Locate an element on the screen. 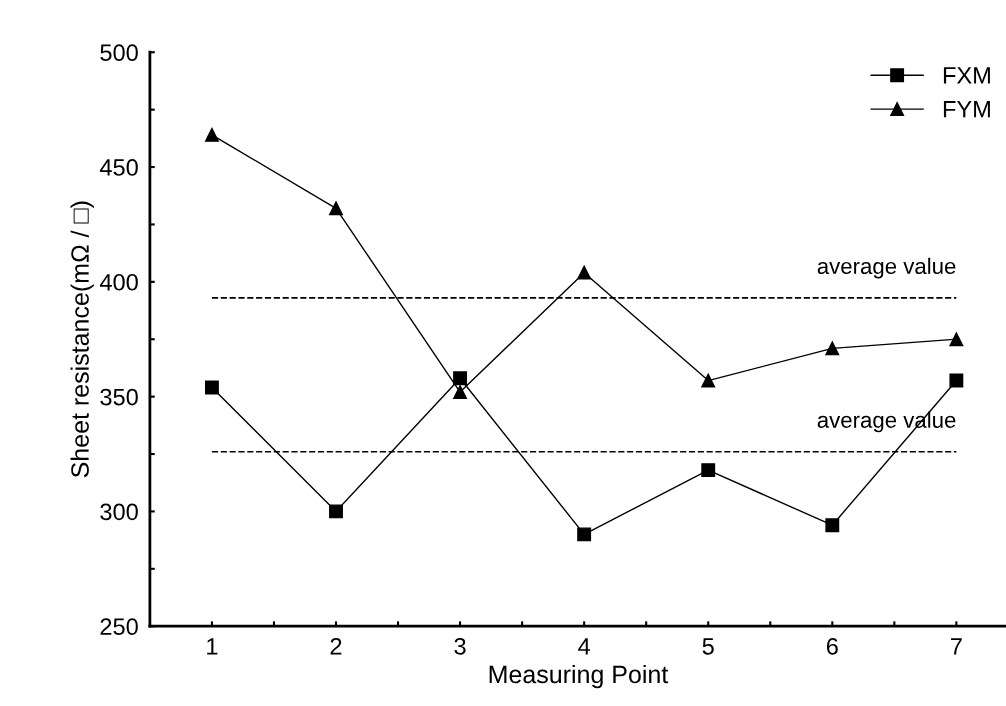 This screenshot has width=1006, height=706. x-tick-label: 3 is located at coordinates (460, 646).